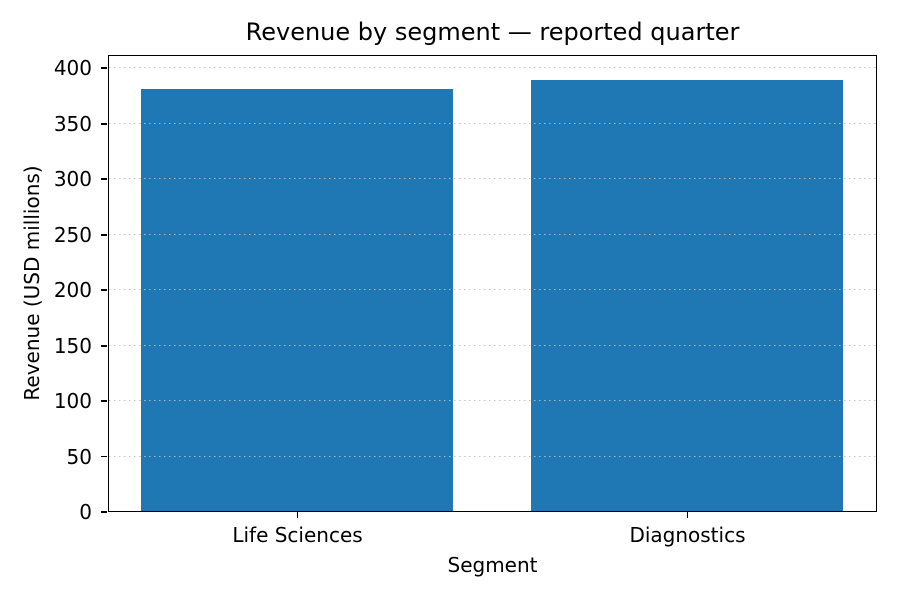  I want to click on x-axis-label: Segment, so click(492, 565).